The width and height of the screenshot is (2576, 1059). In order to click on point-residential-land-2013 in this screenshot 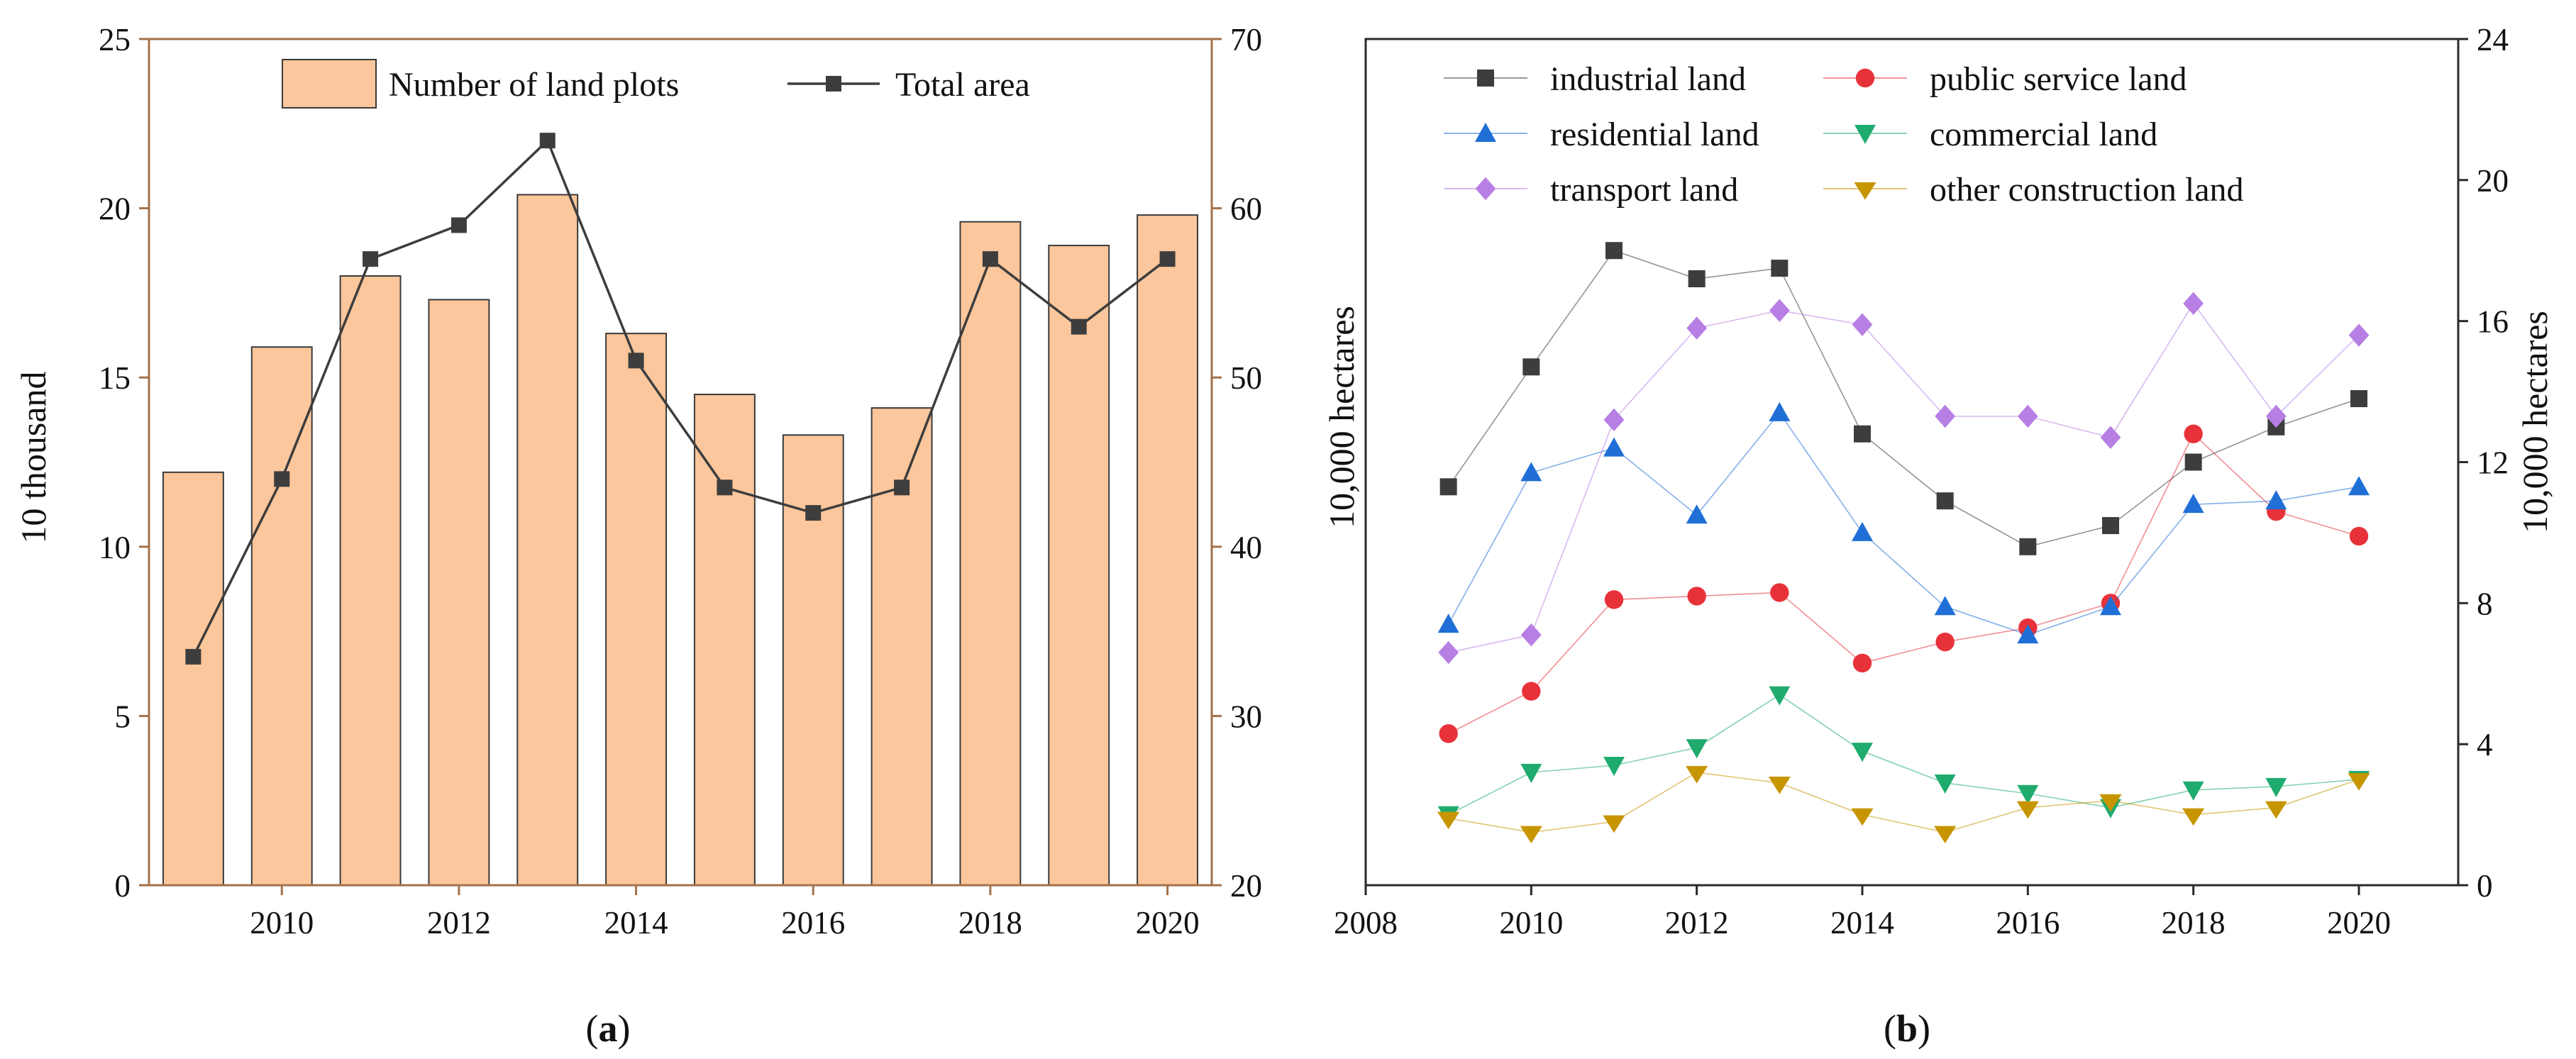, I will do `click(1780, 411)`.